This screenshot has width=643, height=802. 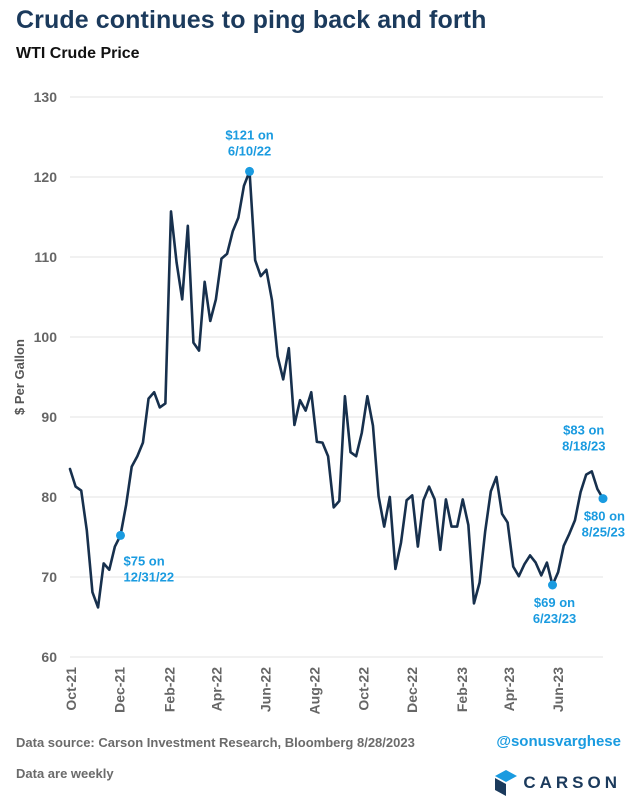 I want to click on chart-title: Crude continues to ping back and forth, so click(x=251, y=20).